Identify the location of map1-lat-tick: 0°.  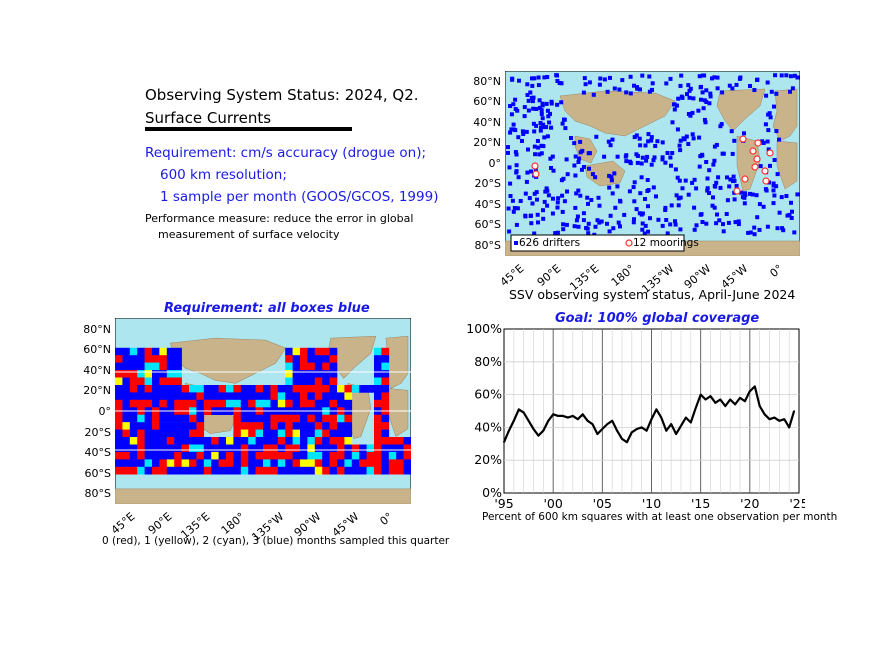
(495, 163).